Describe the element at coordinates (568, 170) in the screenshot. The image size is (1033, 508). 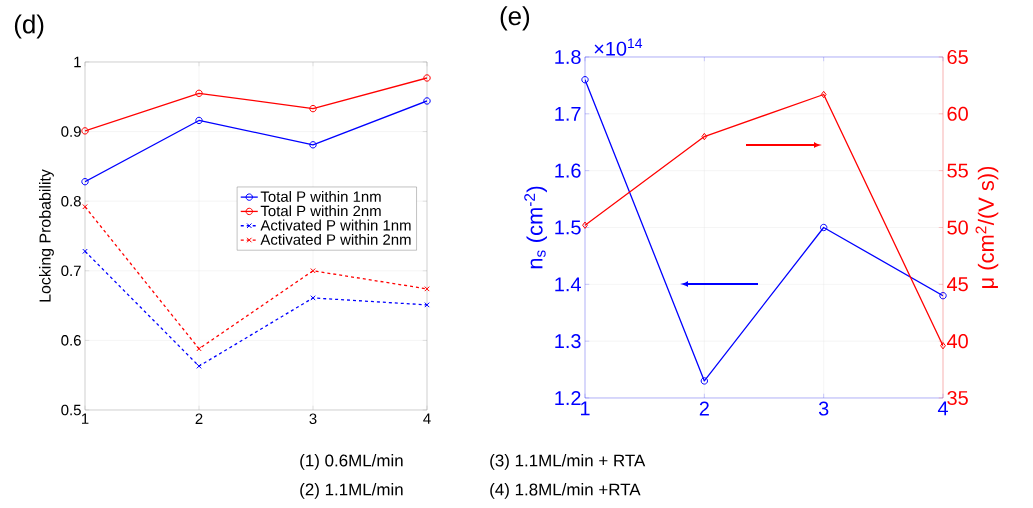
I see `y-tick-label: 1.6` at that location.